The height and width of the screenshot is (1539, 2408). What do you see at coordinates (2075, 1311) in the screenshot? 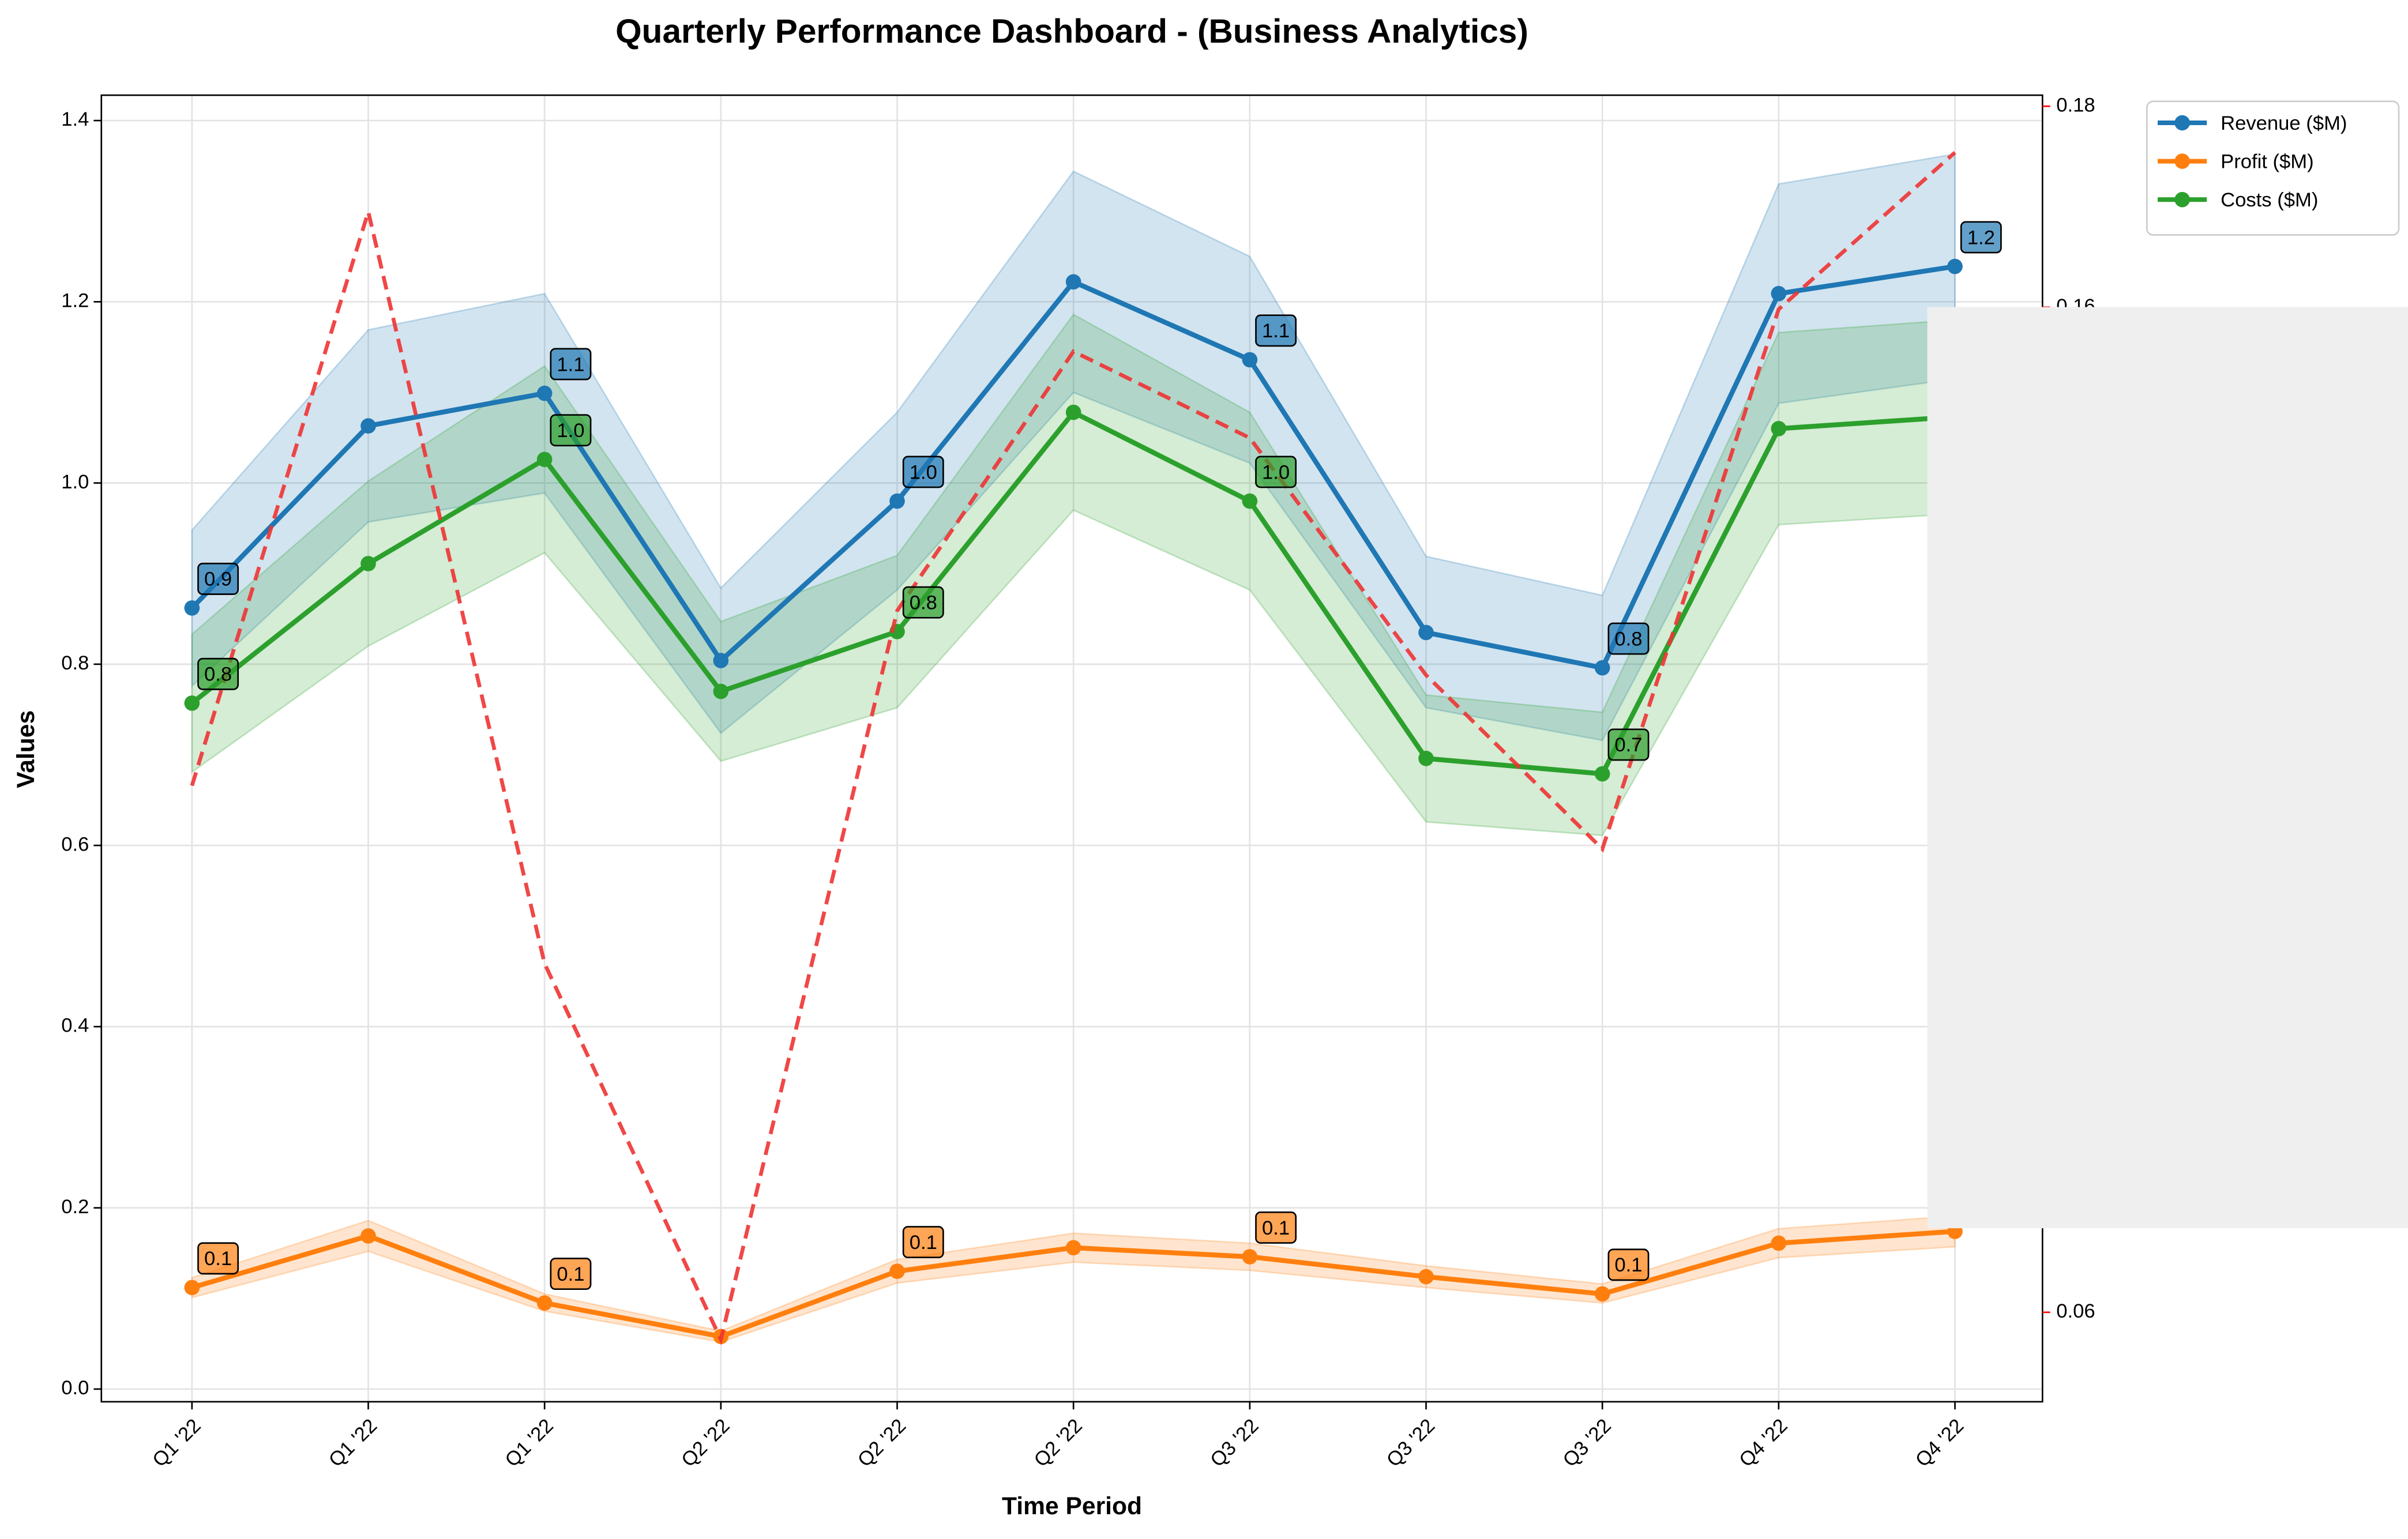
I see `y2-tick-label: 0.06` at bounding box center [2075, 1311].